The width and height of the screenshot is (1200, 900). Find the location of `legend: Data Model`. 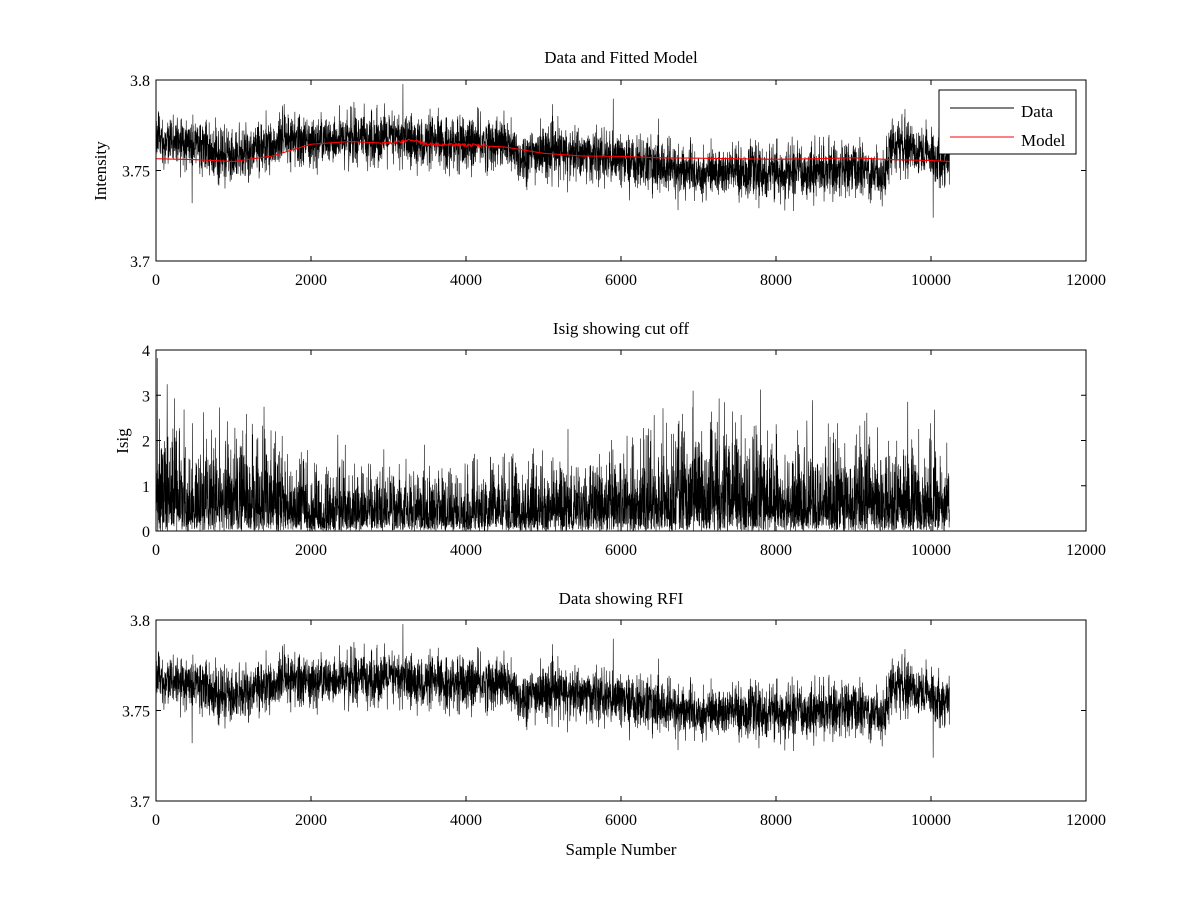

legend: Data Model is located at coordinates (1007, 122).